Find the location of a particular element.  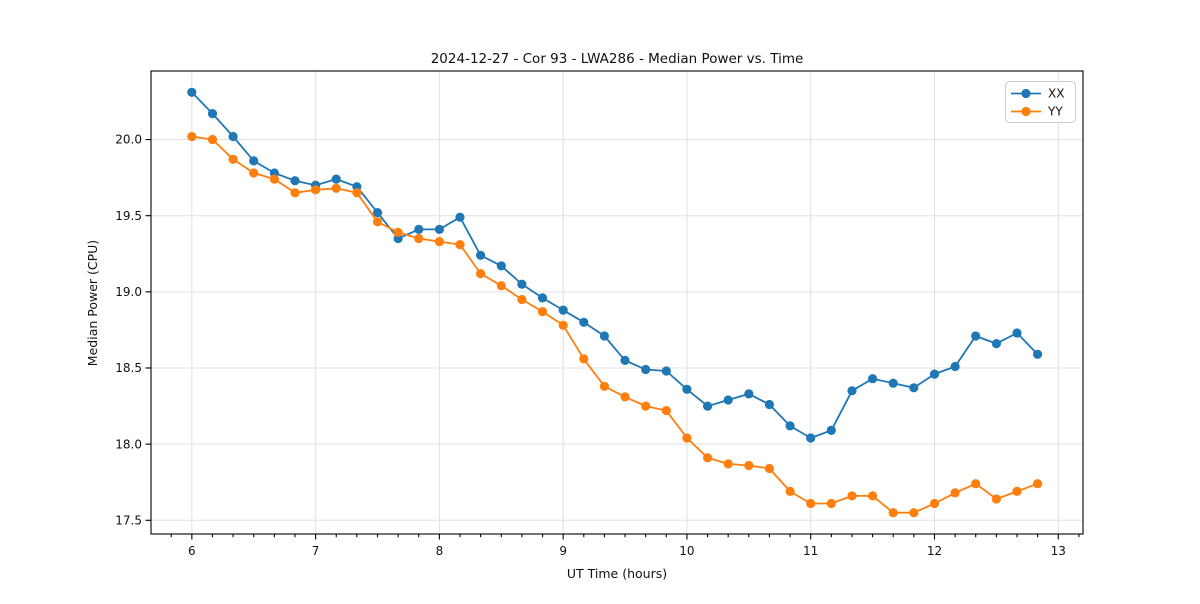

legend-label: XX is located at coordinates (1056, 94).